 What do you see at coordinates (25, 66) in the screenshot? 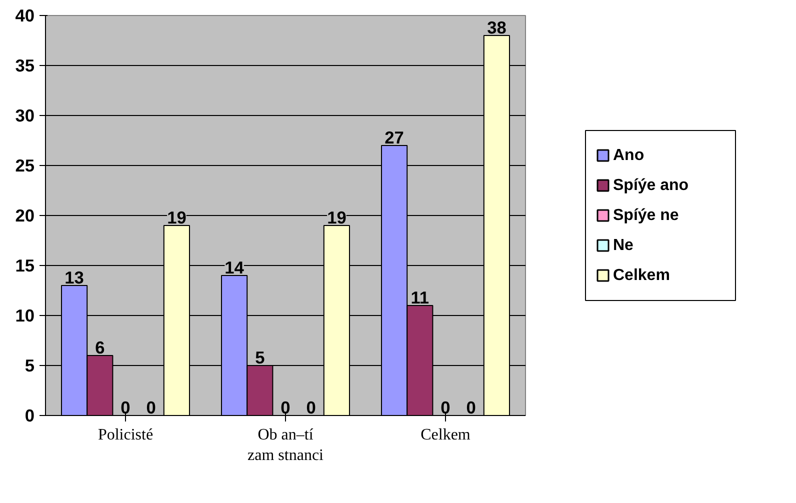
I see `y-tick-label: 35` at bounding box center [25, 66].